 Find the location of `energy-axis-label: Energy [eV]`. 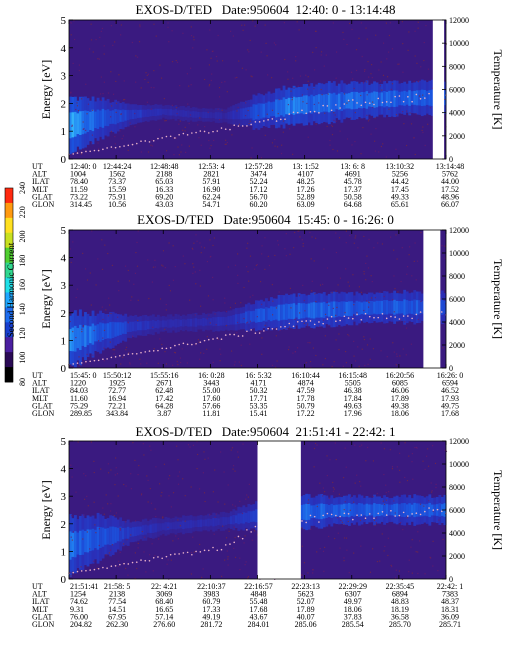

energy-axis-label: Energy [eV] is located at coordinates (46, 298).